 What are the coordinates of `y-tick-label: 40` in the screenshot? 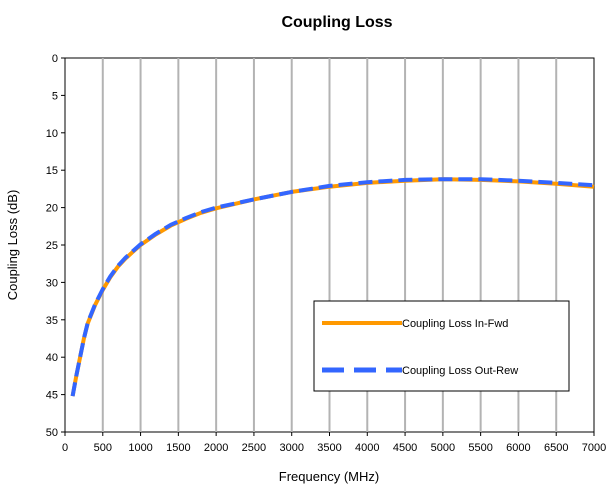 It's located at (52, 358).